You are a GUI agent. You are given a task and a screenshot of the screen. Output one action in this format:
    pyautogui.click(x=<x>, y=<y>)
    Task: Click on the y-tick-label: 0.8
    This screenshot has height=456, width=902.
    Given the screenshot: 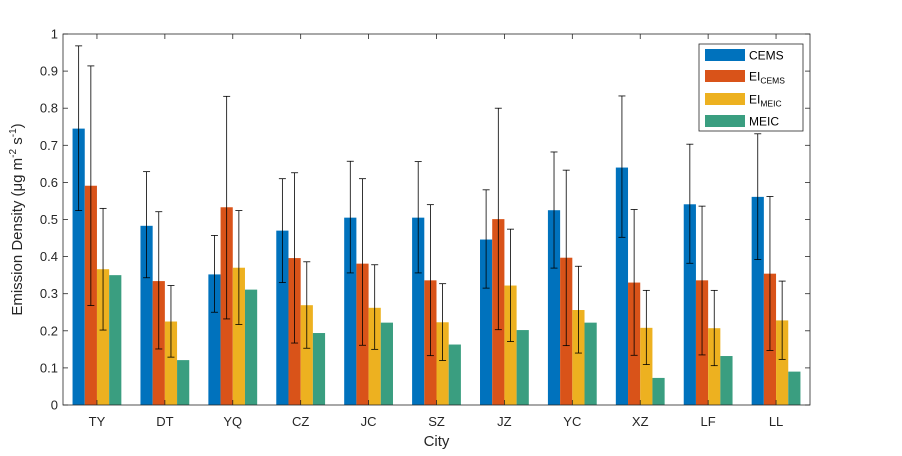 What is the action you would take?
    pyautogui.click(x=49, y=108)
    